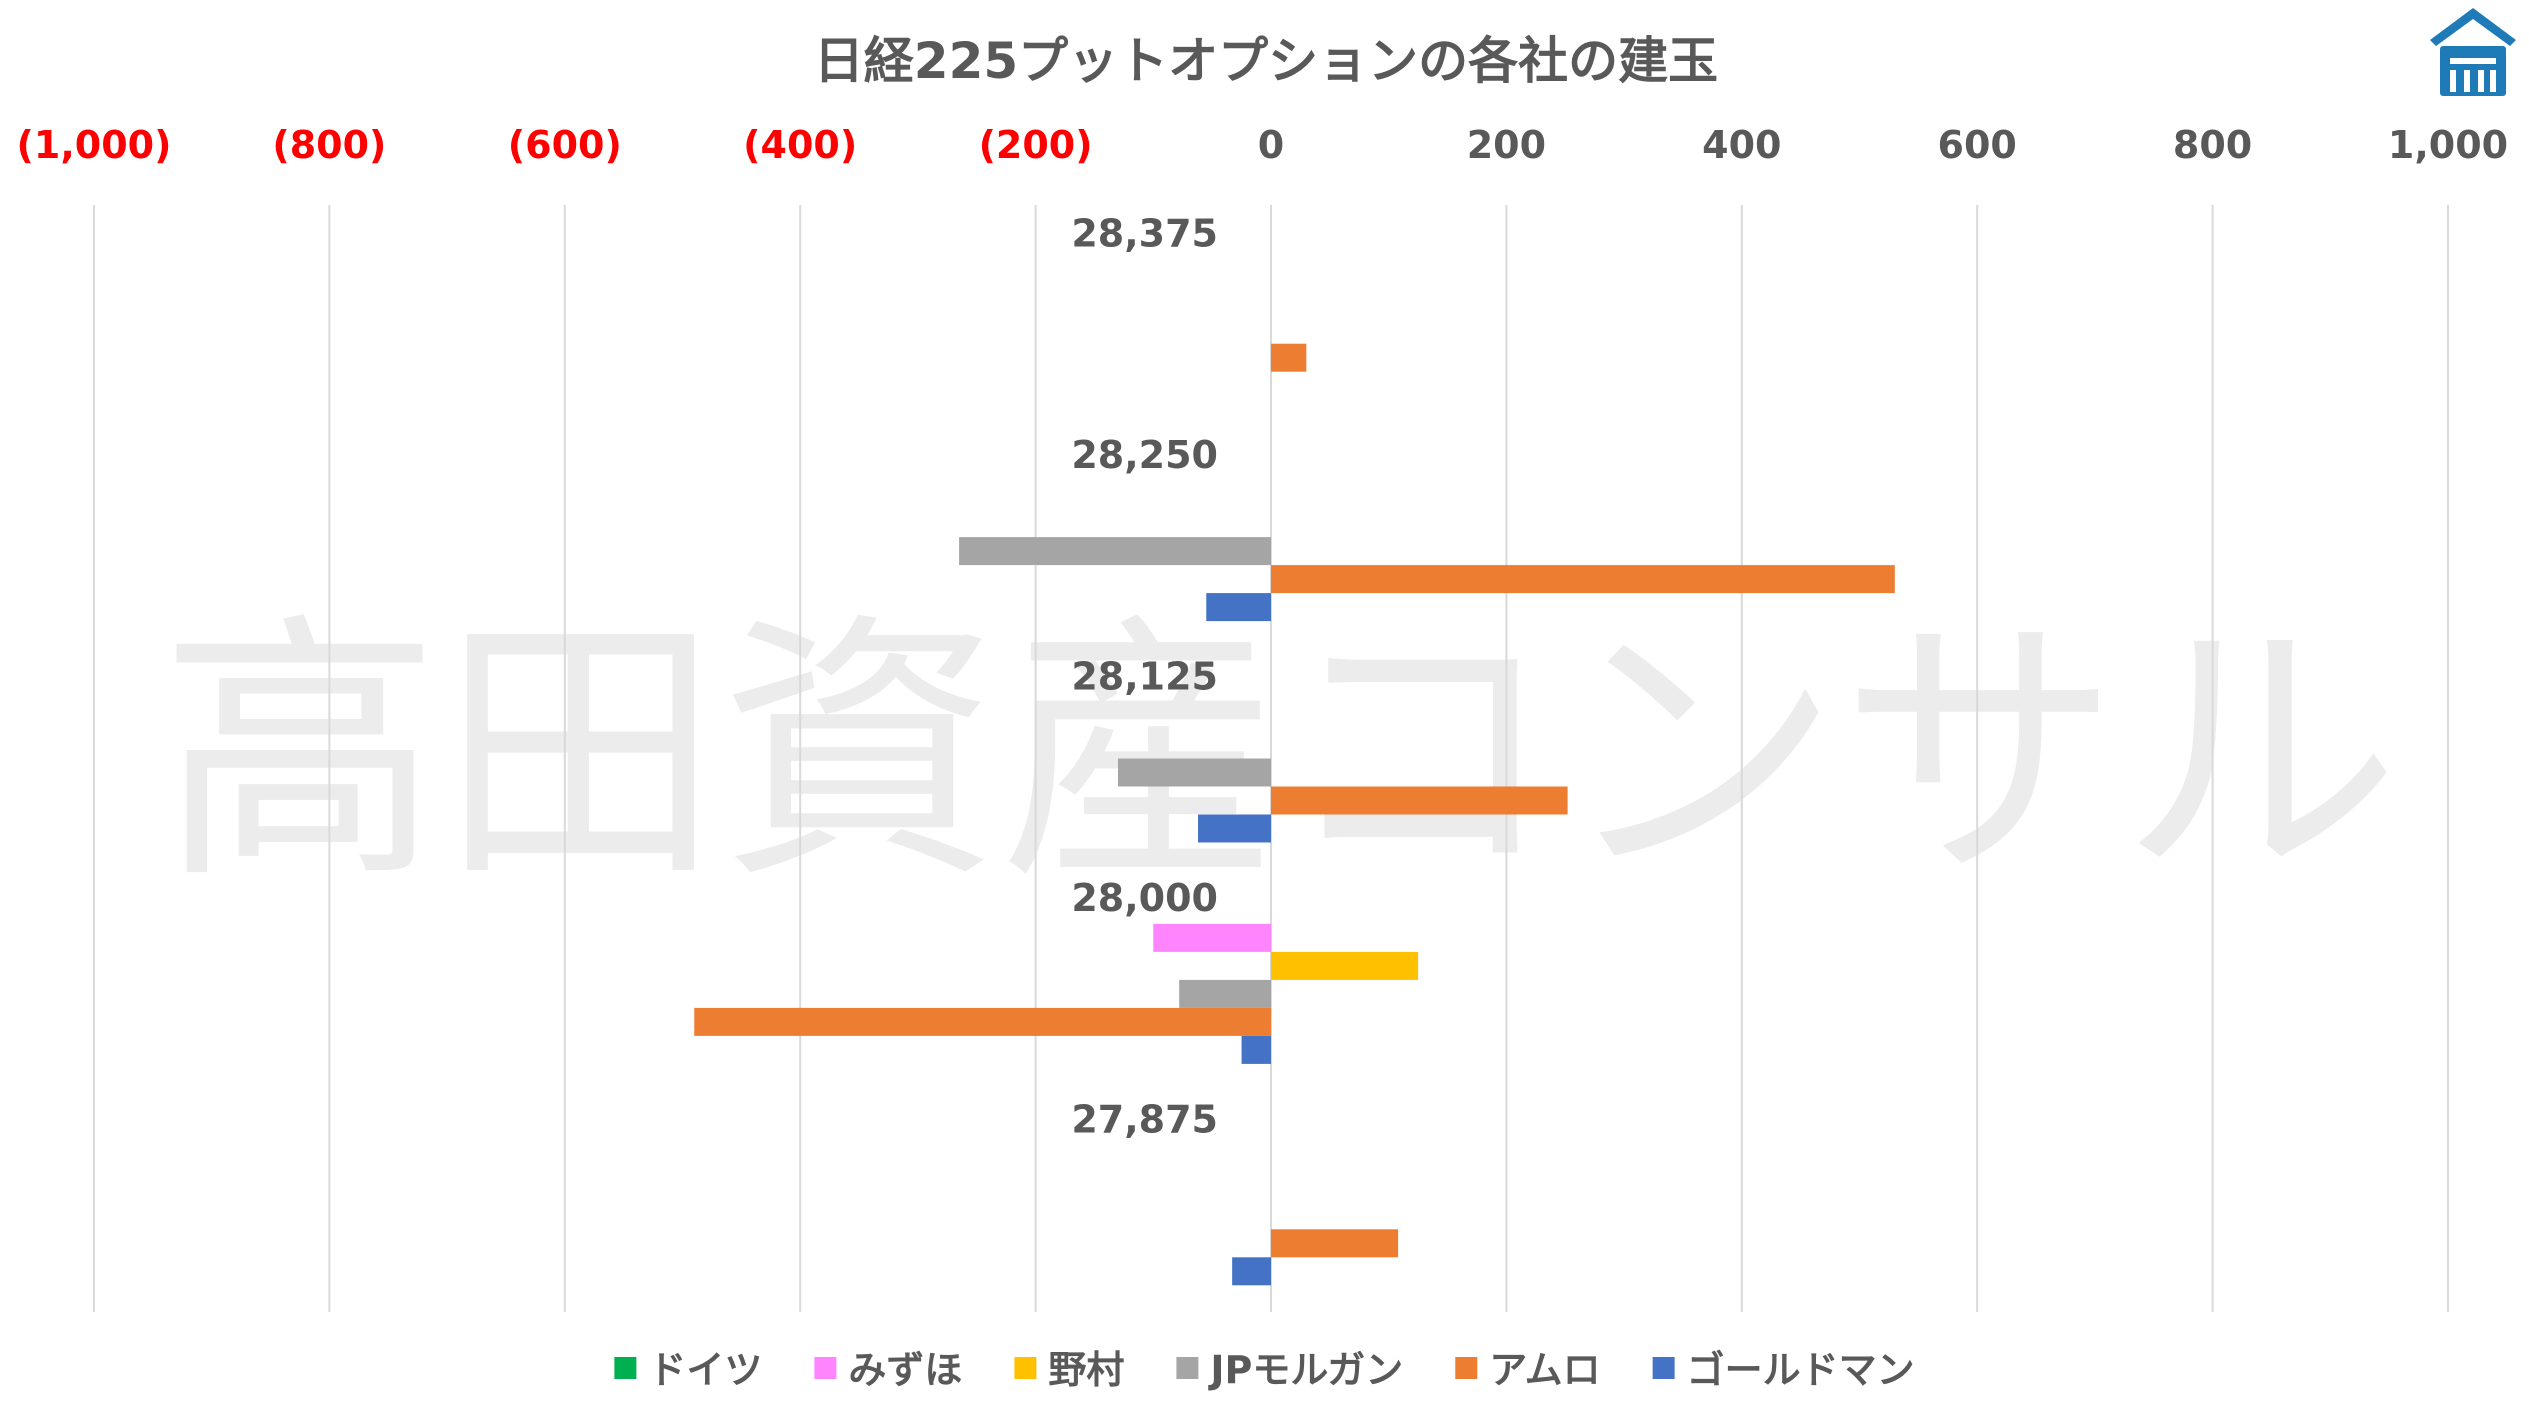  I want to click on x-tick-label: 600, so click(1977, 145).